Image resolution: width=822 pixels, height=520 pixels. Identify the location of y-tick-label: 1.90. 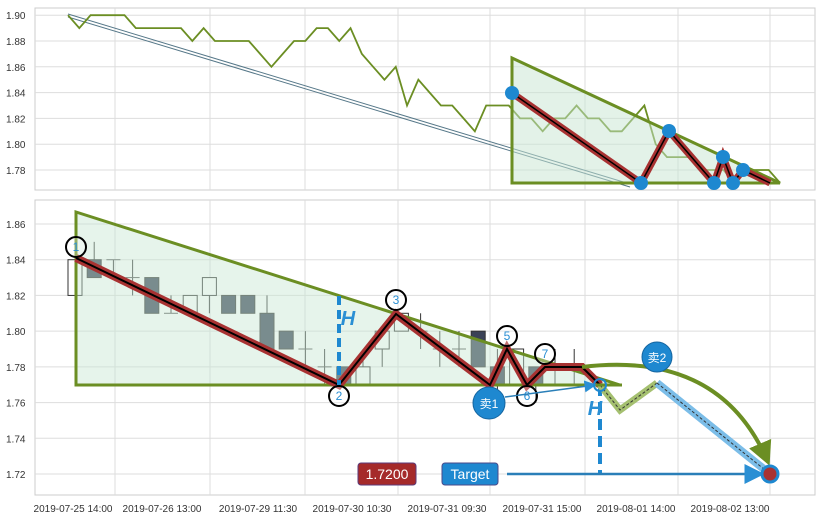
(16, 16).